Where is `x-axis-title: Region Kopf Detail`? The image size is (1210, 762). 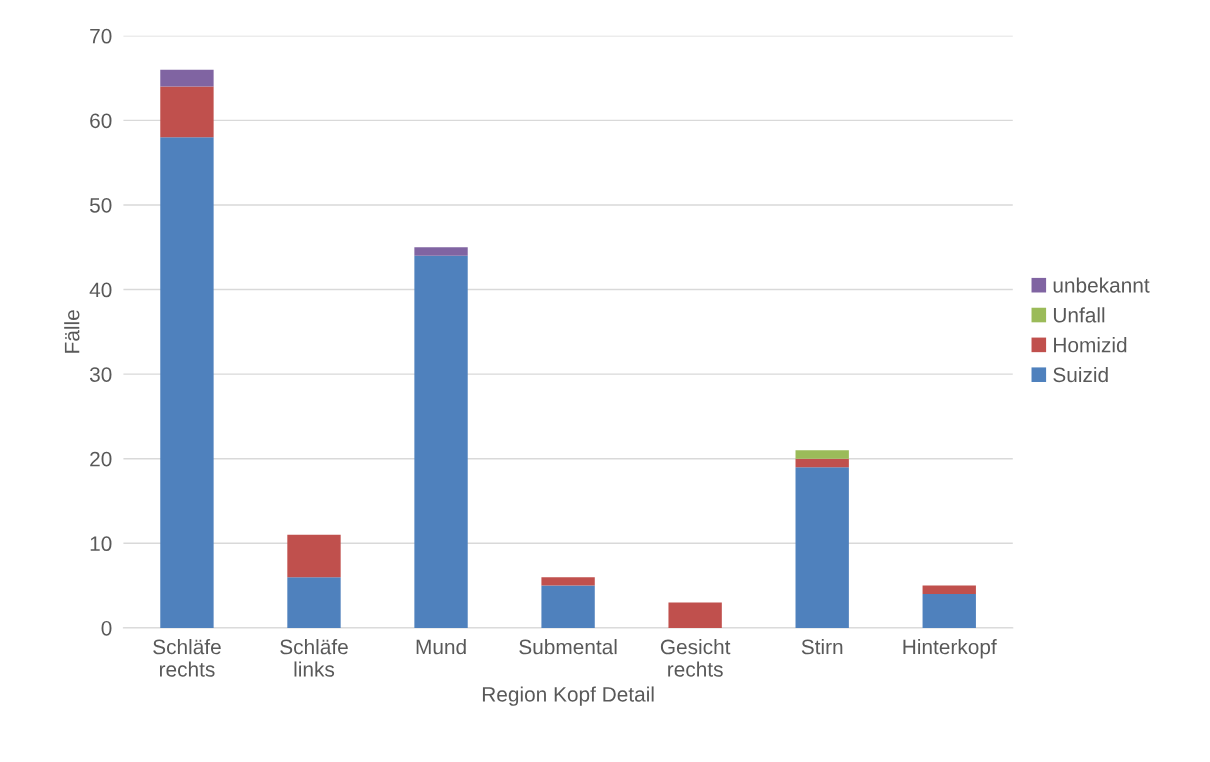 x-axis-title: Region Kopf Detail is located at coordinates (568, 696).